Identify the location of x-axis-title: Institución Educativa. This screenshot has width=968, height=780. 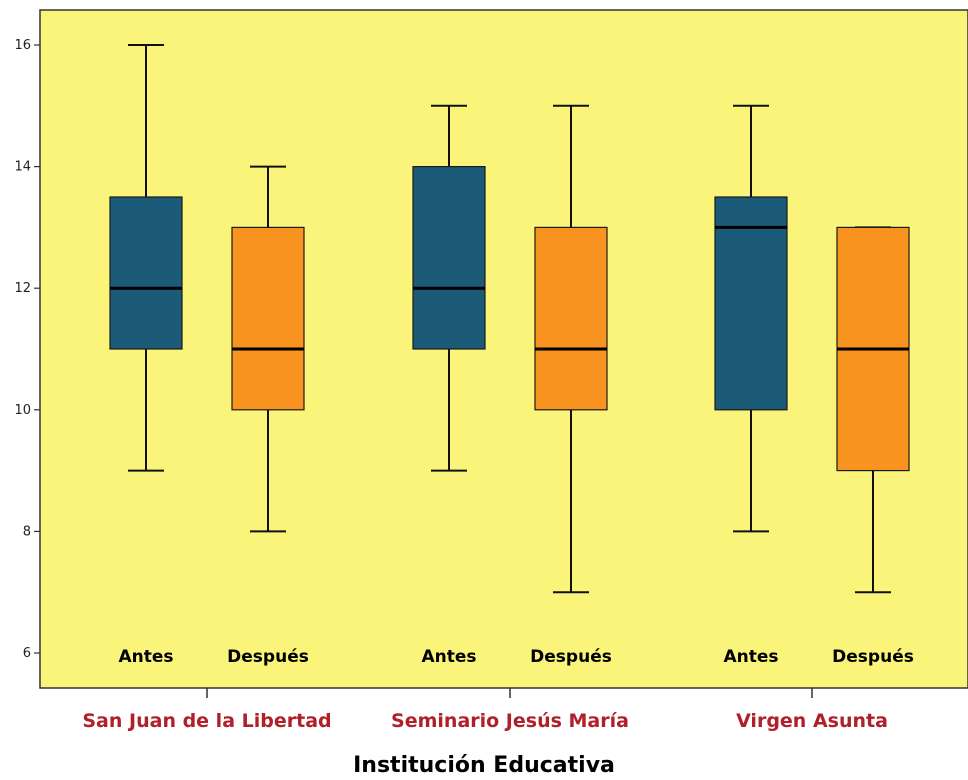
(484, 765).